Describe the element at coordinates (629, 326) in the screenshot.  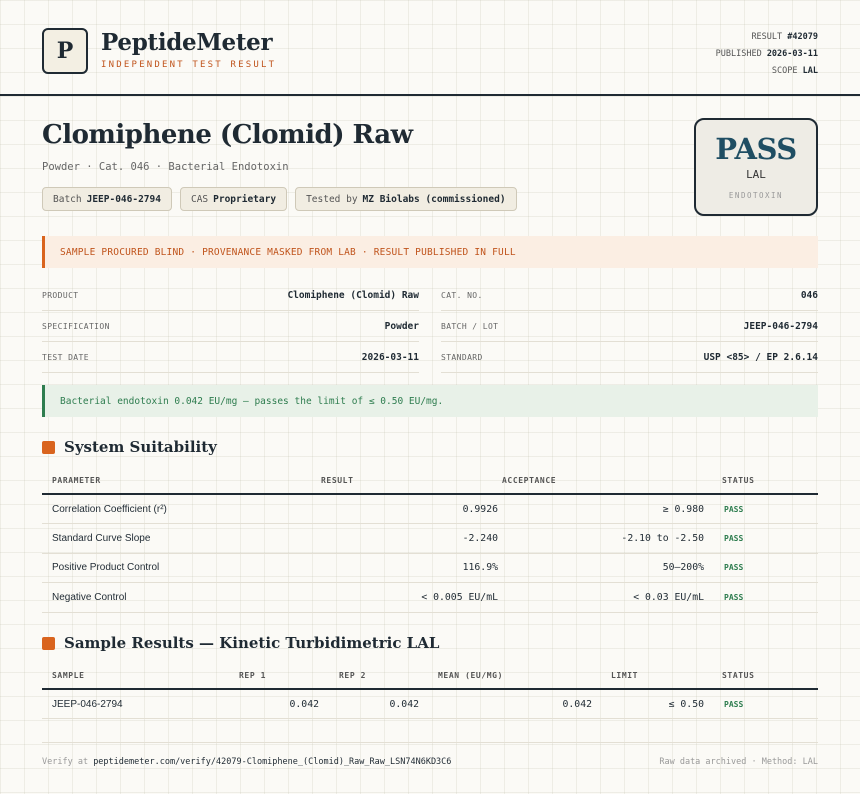
I see `info-batch-lot: BATCH / LOT JEEP-046-2794` at that location.